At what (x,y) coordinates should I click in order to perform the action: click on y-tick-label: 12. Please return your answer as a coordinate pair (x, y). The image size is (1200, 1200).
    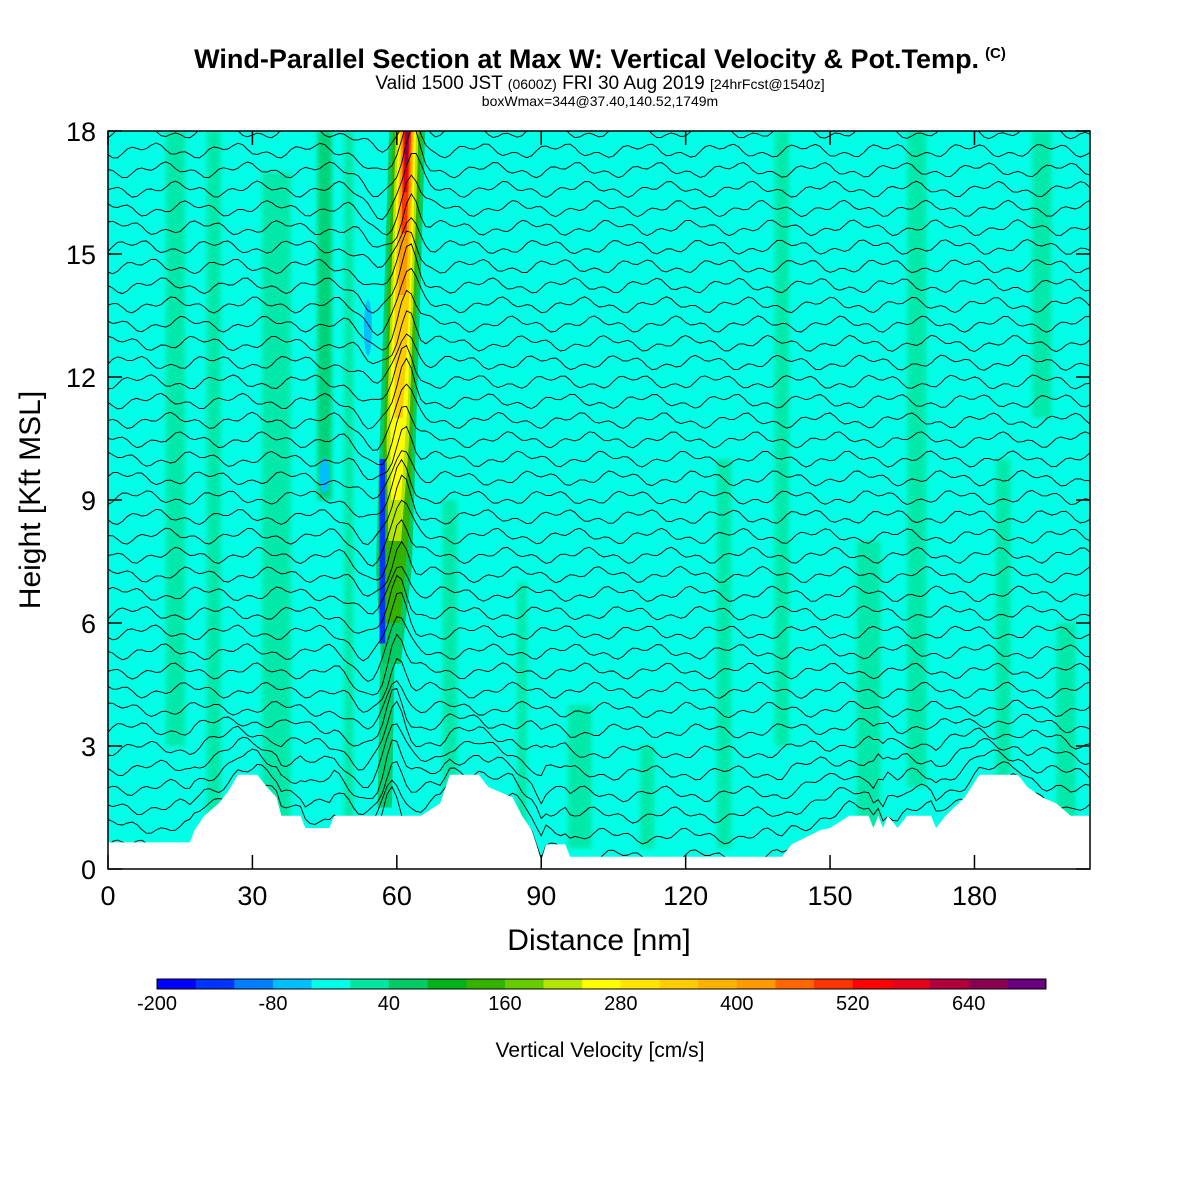
    Looking at the image, I should click on (81, 378).